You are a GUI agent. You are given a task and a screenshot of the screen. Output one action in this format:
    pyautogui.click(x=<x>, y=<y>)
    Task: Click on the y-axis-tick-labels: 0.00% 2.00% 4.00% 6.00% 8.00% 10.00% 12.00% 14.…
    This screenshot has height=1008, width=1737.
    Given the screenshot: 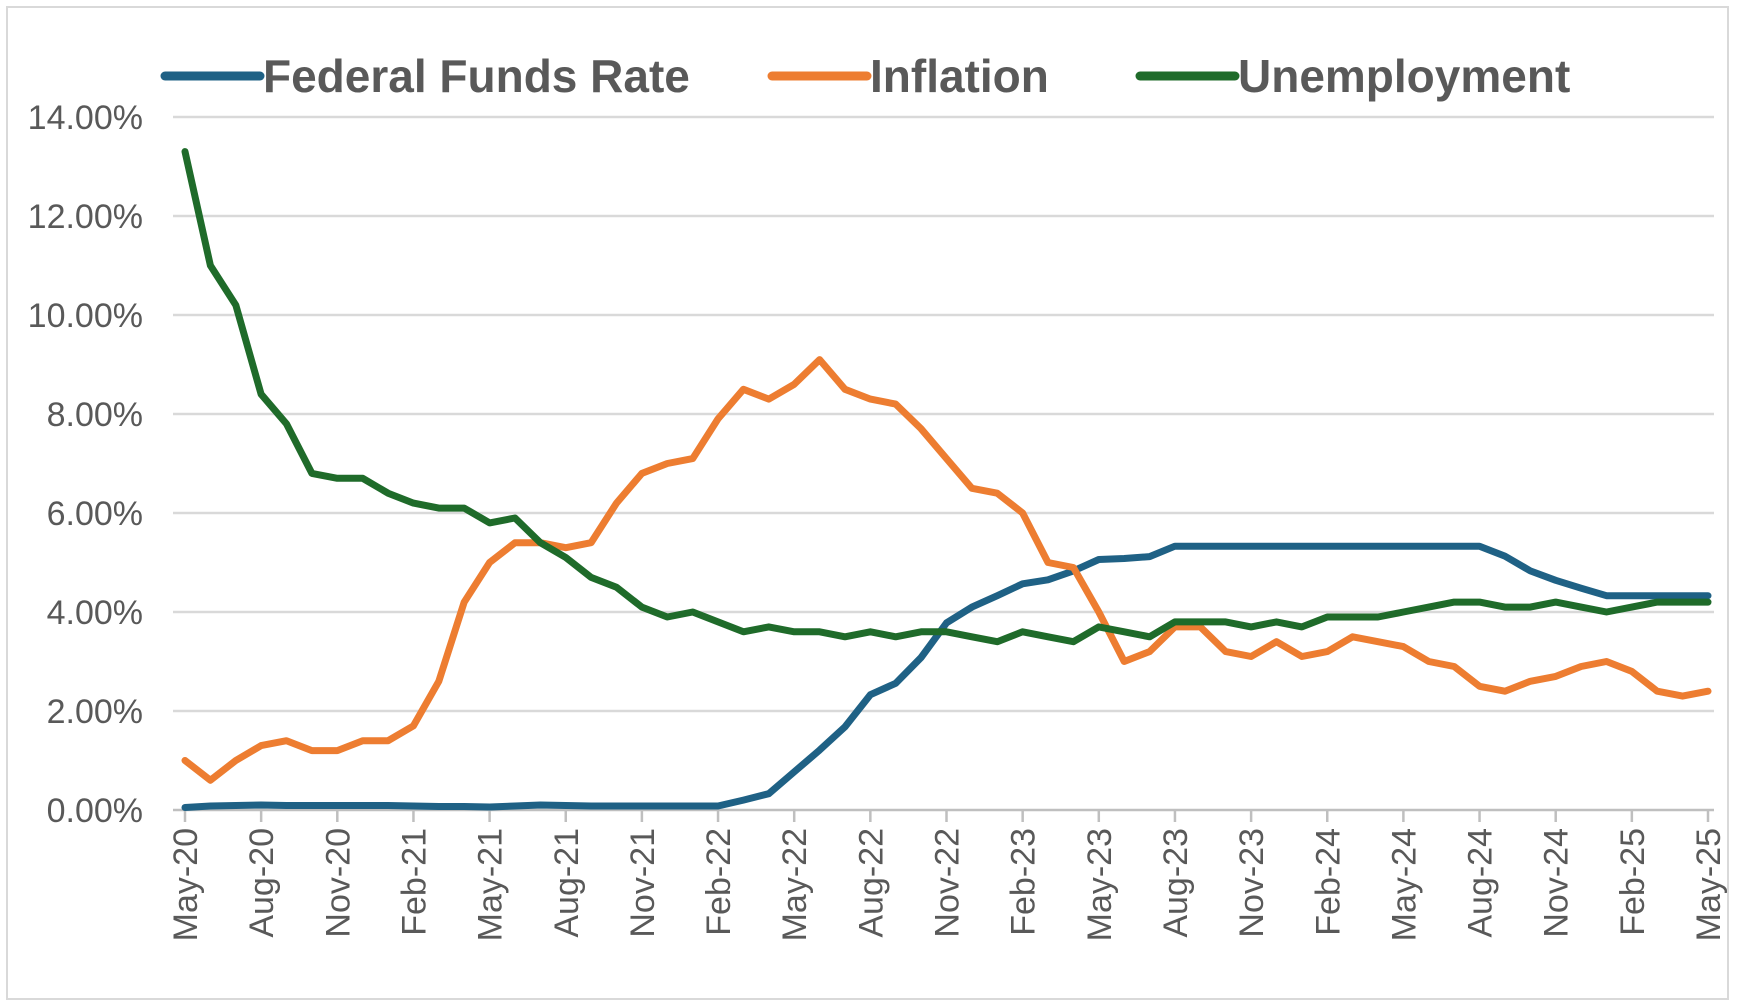 What is the action you would take?
    pyautogui.click(x=85, y=464)
    